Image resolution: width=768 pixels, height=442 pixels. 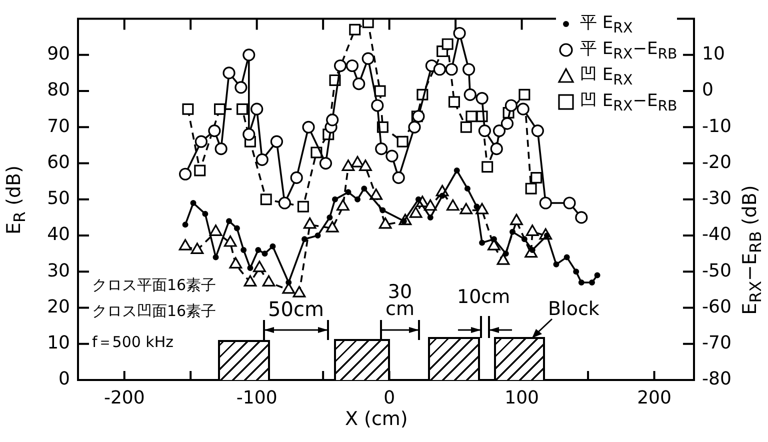 I want to click on y-tick-label: 30, so click(x=58, y=271).